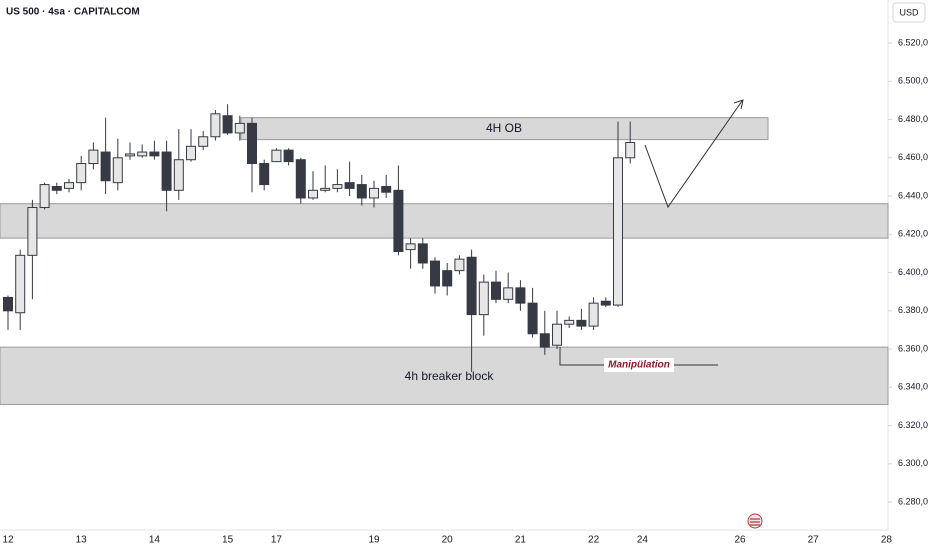 The image size is (932, 550). What do you see at coordinates (913, 501) in the screenshot?
I see `y-tick-label: 6.280,0` at bounding box center [913, 501].